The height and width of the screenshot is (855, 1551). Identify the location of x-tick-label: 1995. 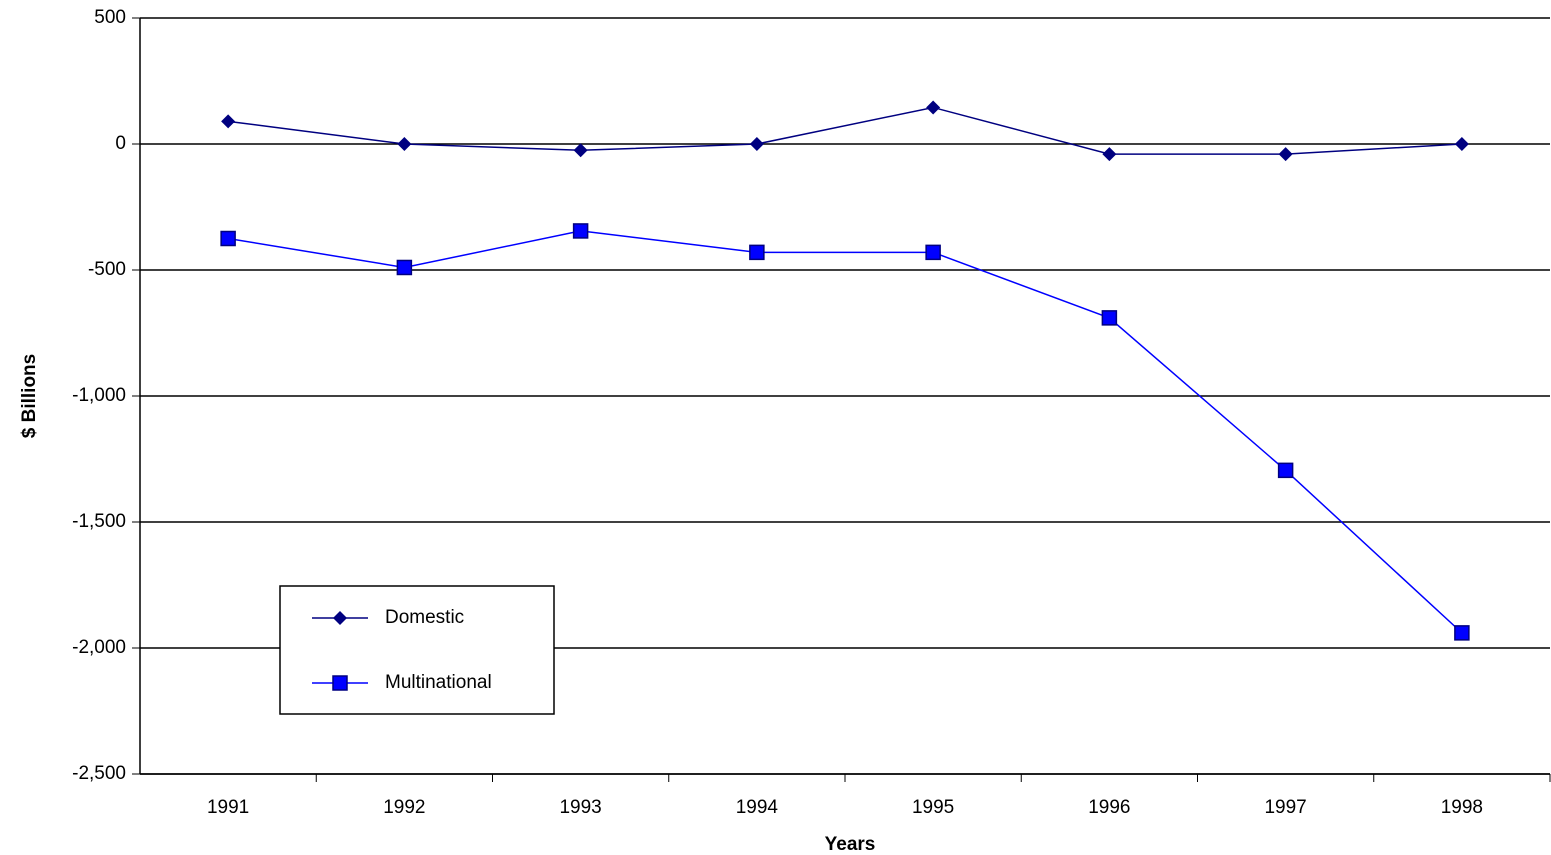
(933, 807).